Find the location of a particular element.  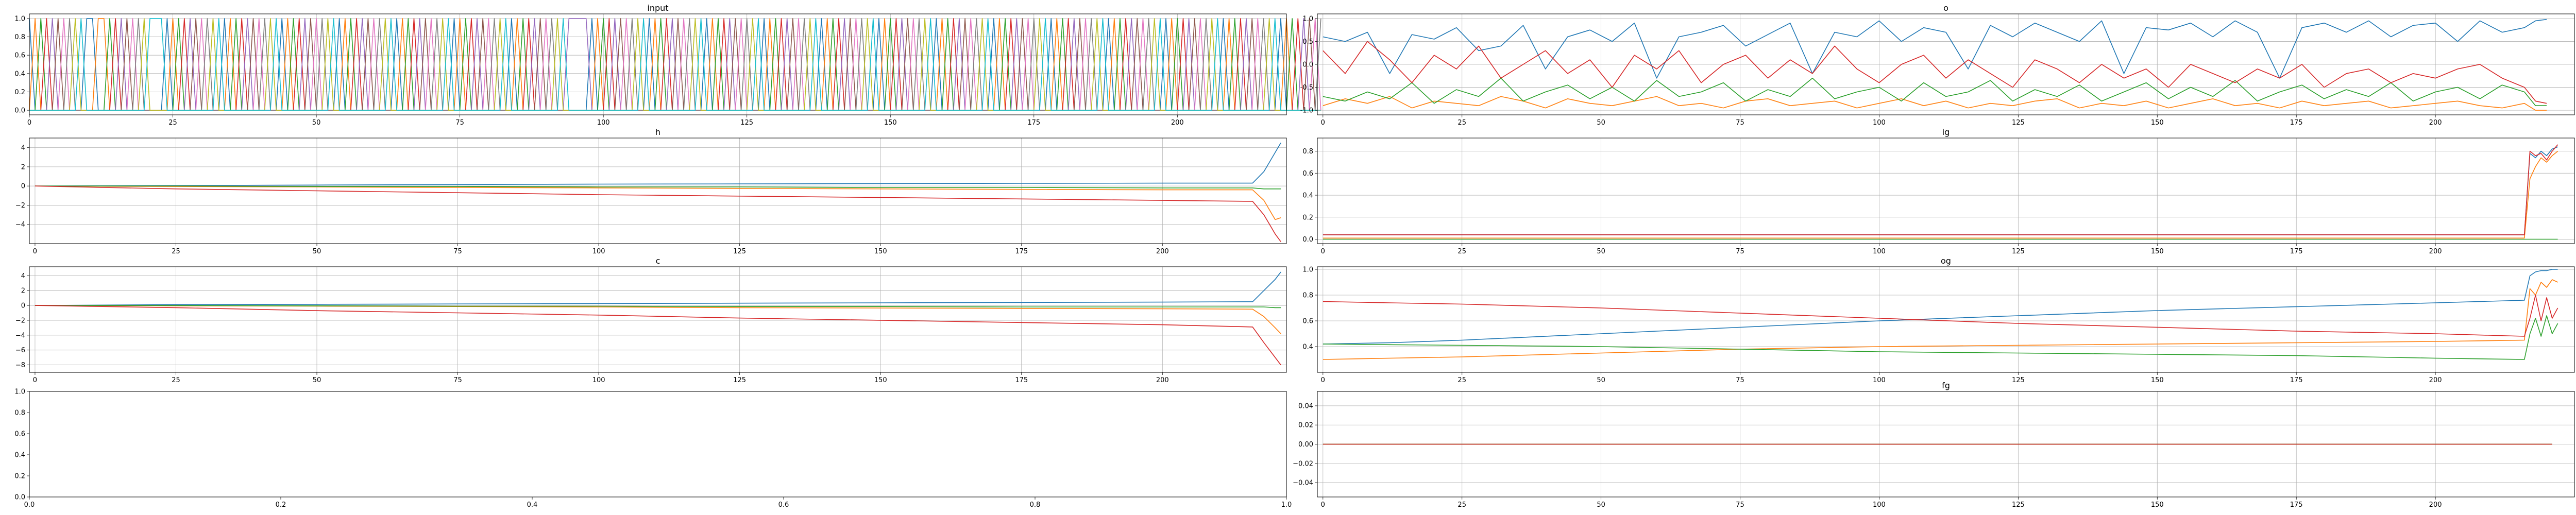

subplot-c: c 0 25 50 75 100 125 150 175 200 −8 −6 −4 −2 0 2 4 is located at coordinates (651, 320).